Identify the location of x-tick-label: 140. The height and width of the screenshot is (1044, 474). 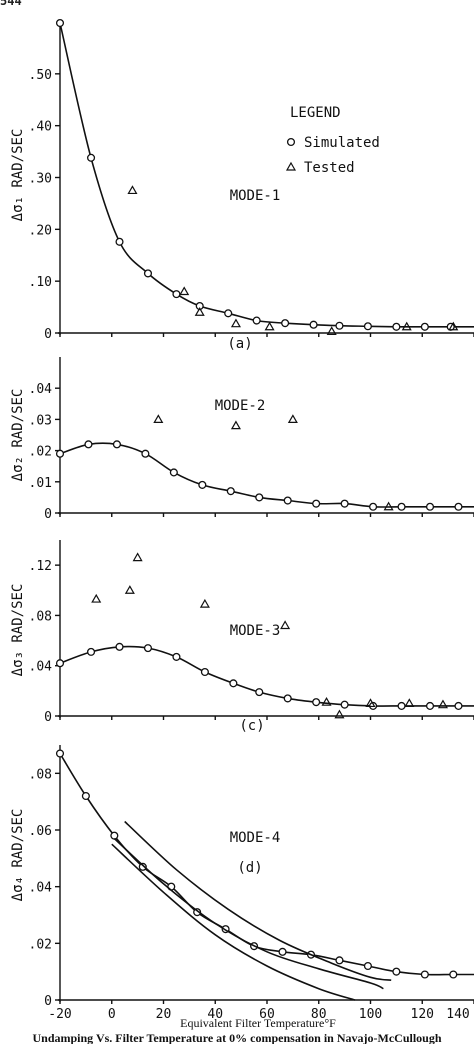
(457, 1014).